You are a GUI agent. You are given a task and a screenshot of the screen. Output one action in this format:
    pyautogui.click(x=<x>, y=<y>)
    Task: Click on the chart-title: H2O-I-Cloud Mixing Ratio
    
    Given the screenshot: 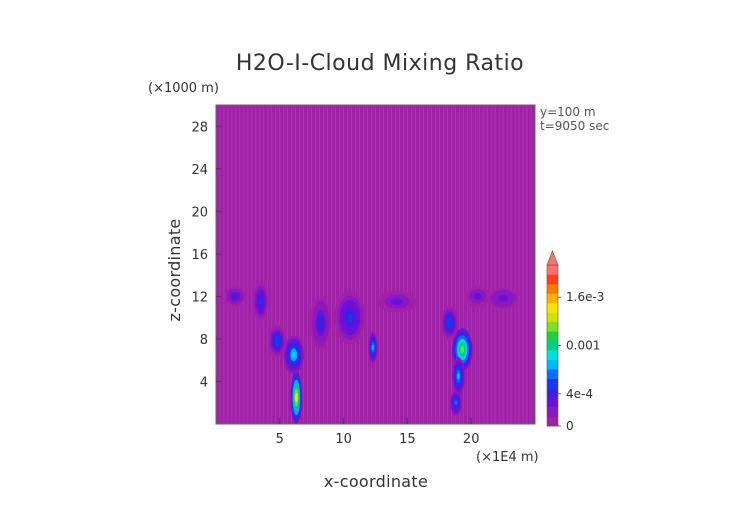 What is the action you would take?
    pyautogui.click(x=380, y=63)
    